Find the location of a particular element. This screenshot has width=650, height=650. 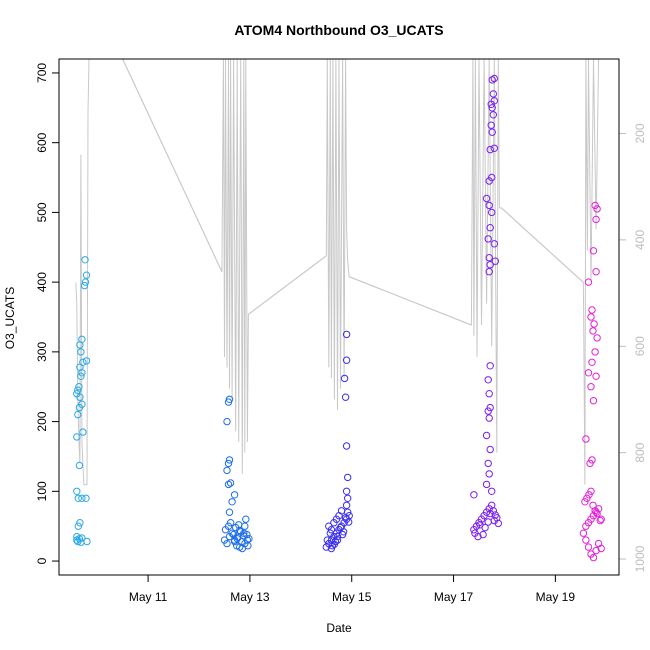

chart-title: ATOM4 Northbound O3_UCATS is located at coordinates (338, 30).